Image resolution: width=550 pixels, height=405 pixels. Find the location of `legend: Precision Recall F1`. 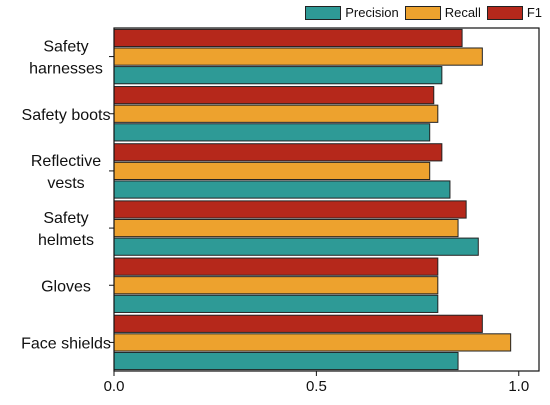

legend: Precision Recall F1 is located at coordinates (423, 12).